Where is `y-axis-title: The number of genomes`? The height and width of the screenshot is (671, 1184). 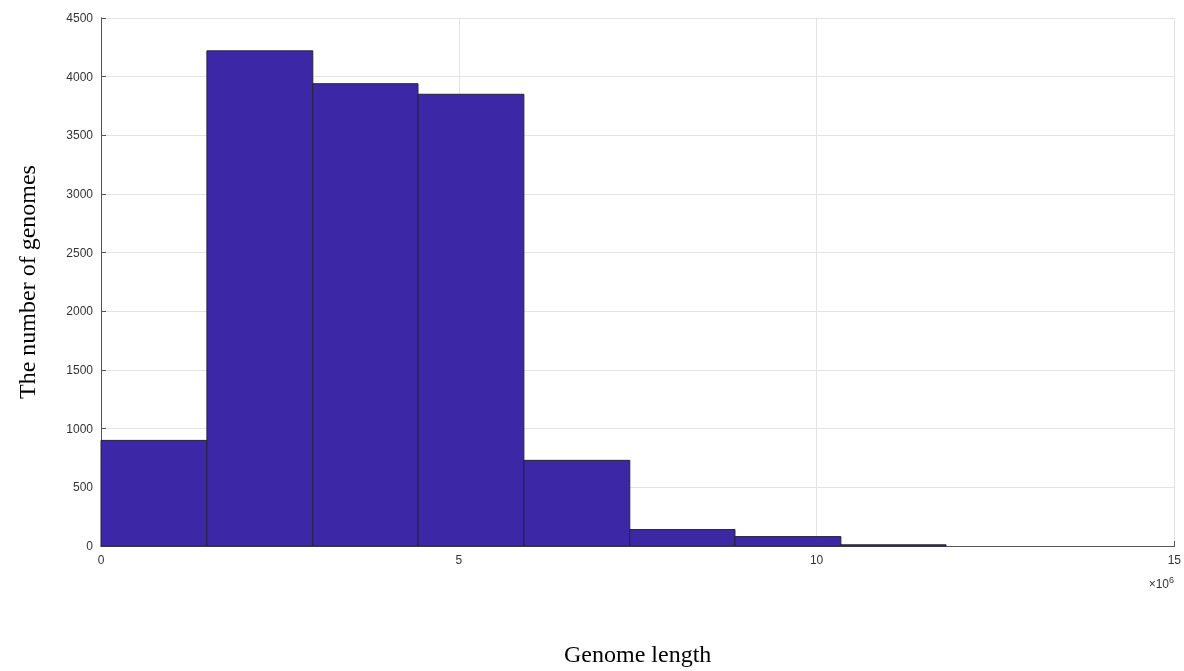 y-axis-title: The number of genomes is located at coordinates (27, 282).